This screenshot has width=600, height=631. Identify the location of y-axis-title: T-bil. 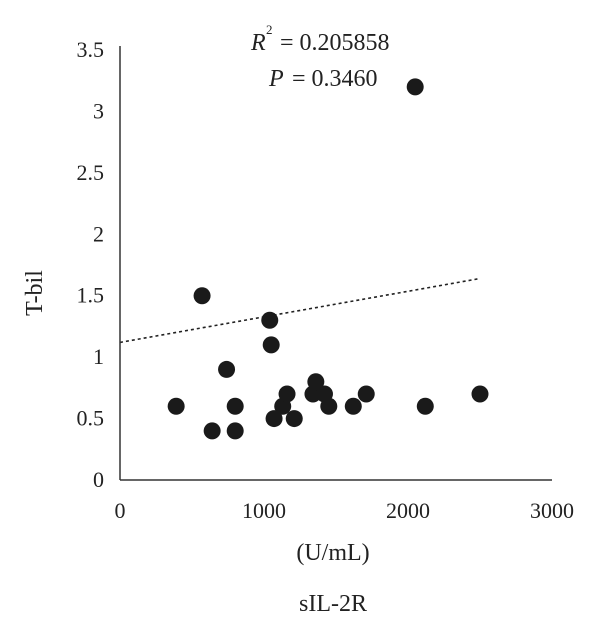
(35, 293).